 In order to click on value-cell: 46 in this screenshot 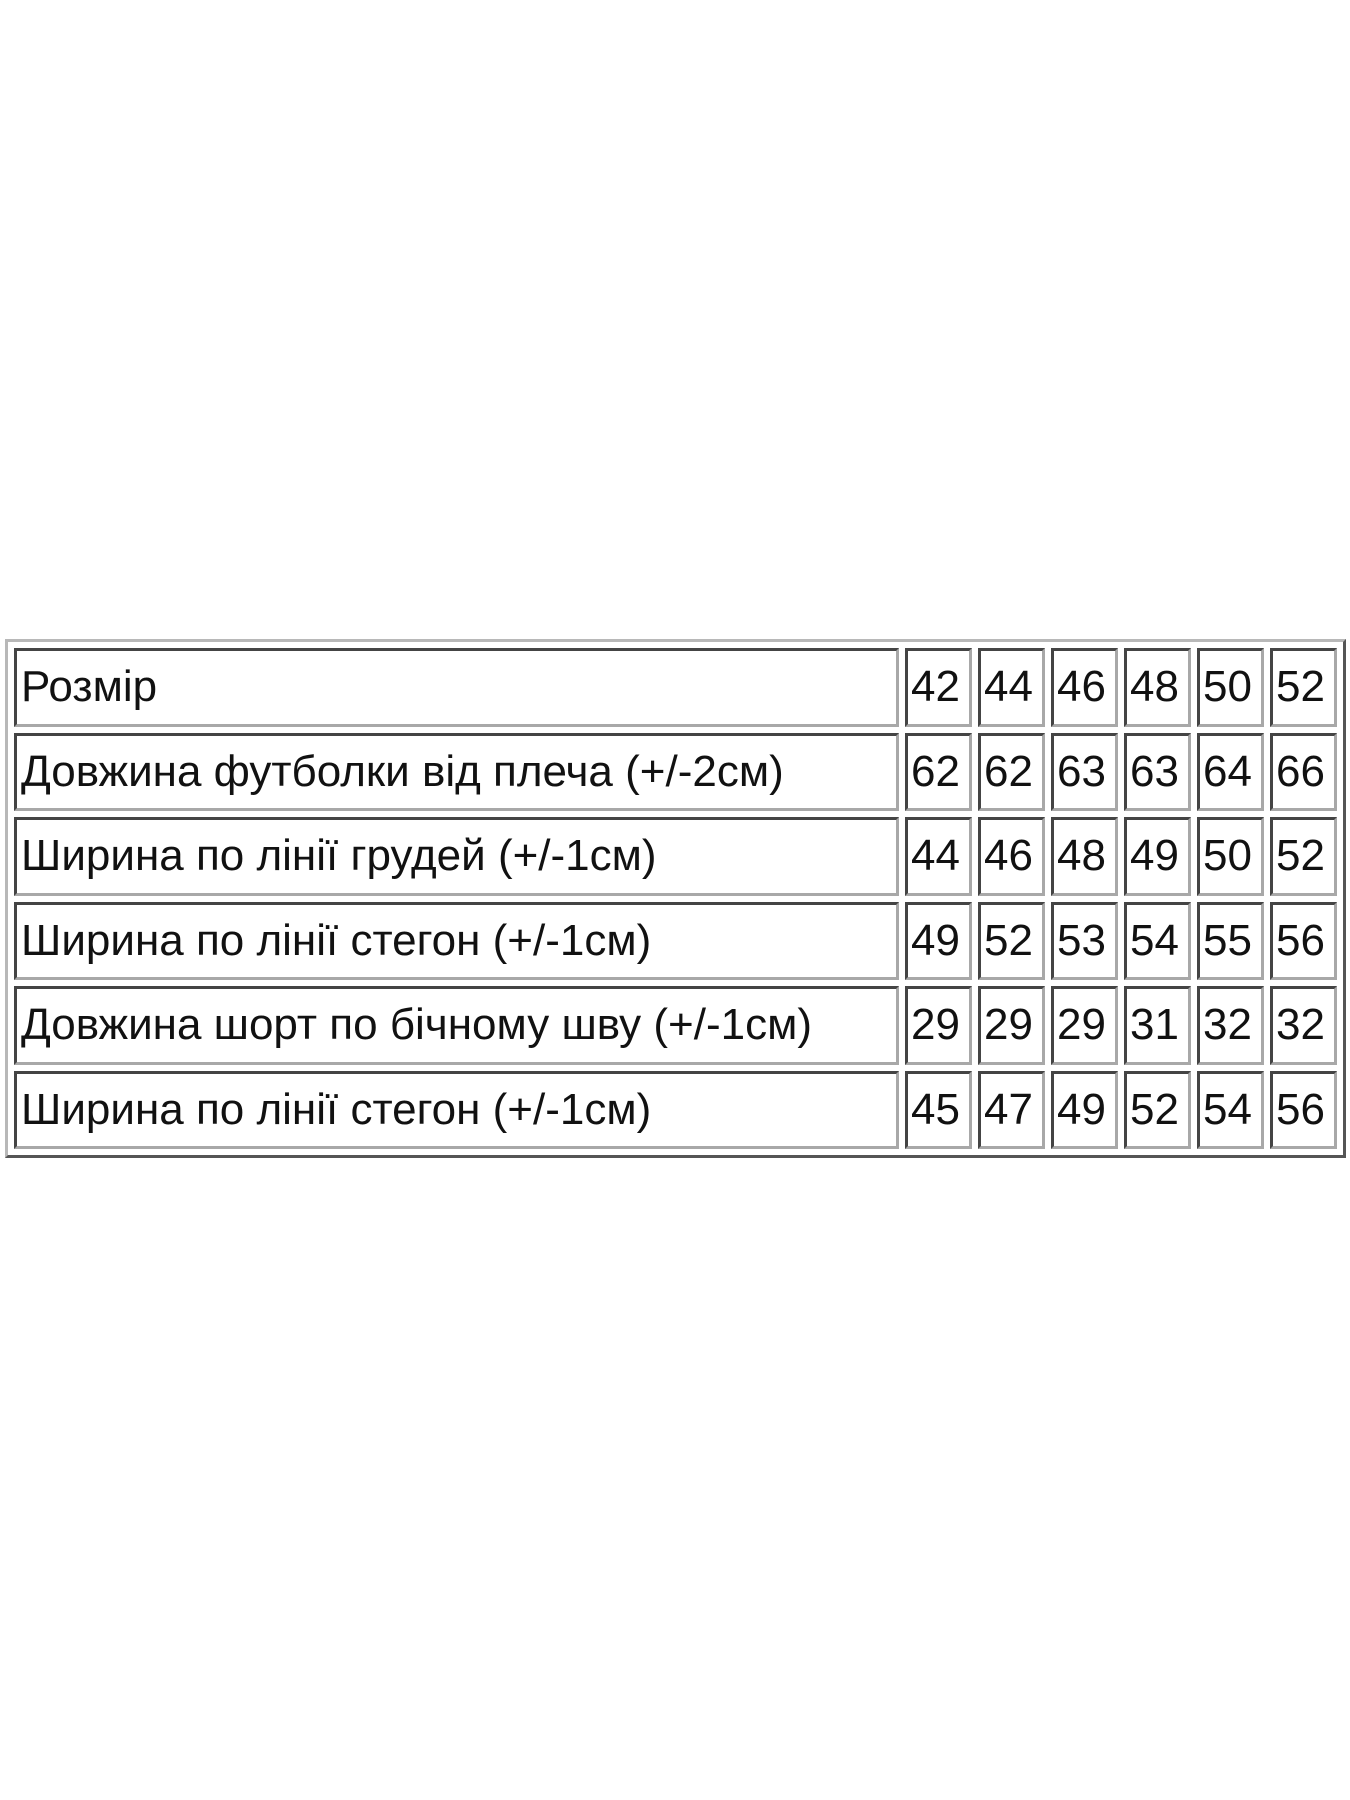, I will do `click(1011, 856)`.